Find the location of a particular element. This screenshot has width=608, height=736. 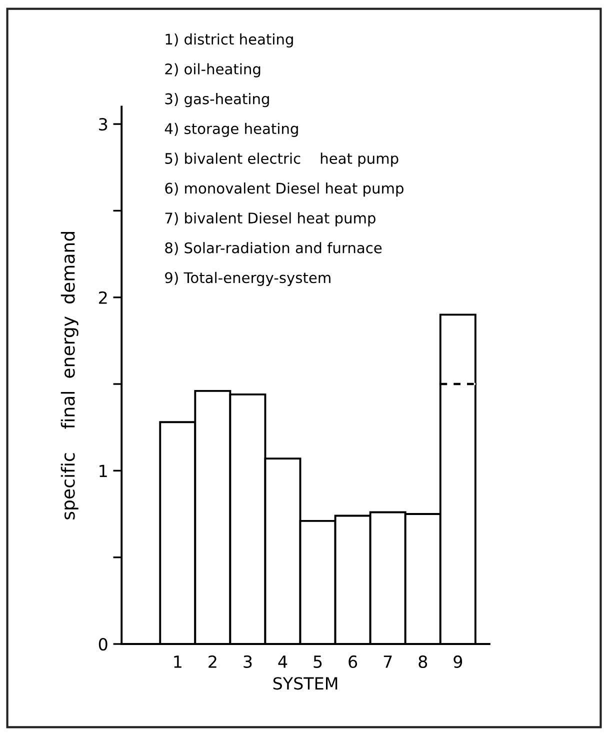

x-tick-label: 8 is located at coordinates (423, 661).